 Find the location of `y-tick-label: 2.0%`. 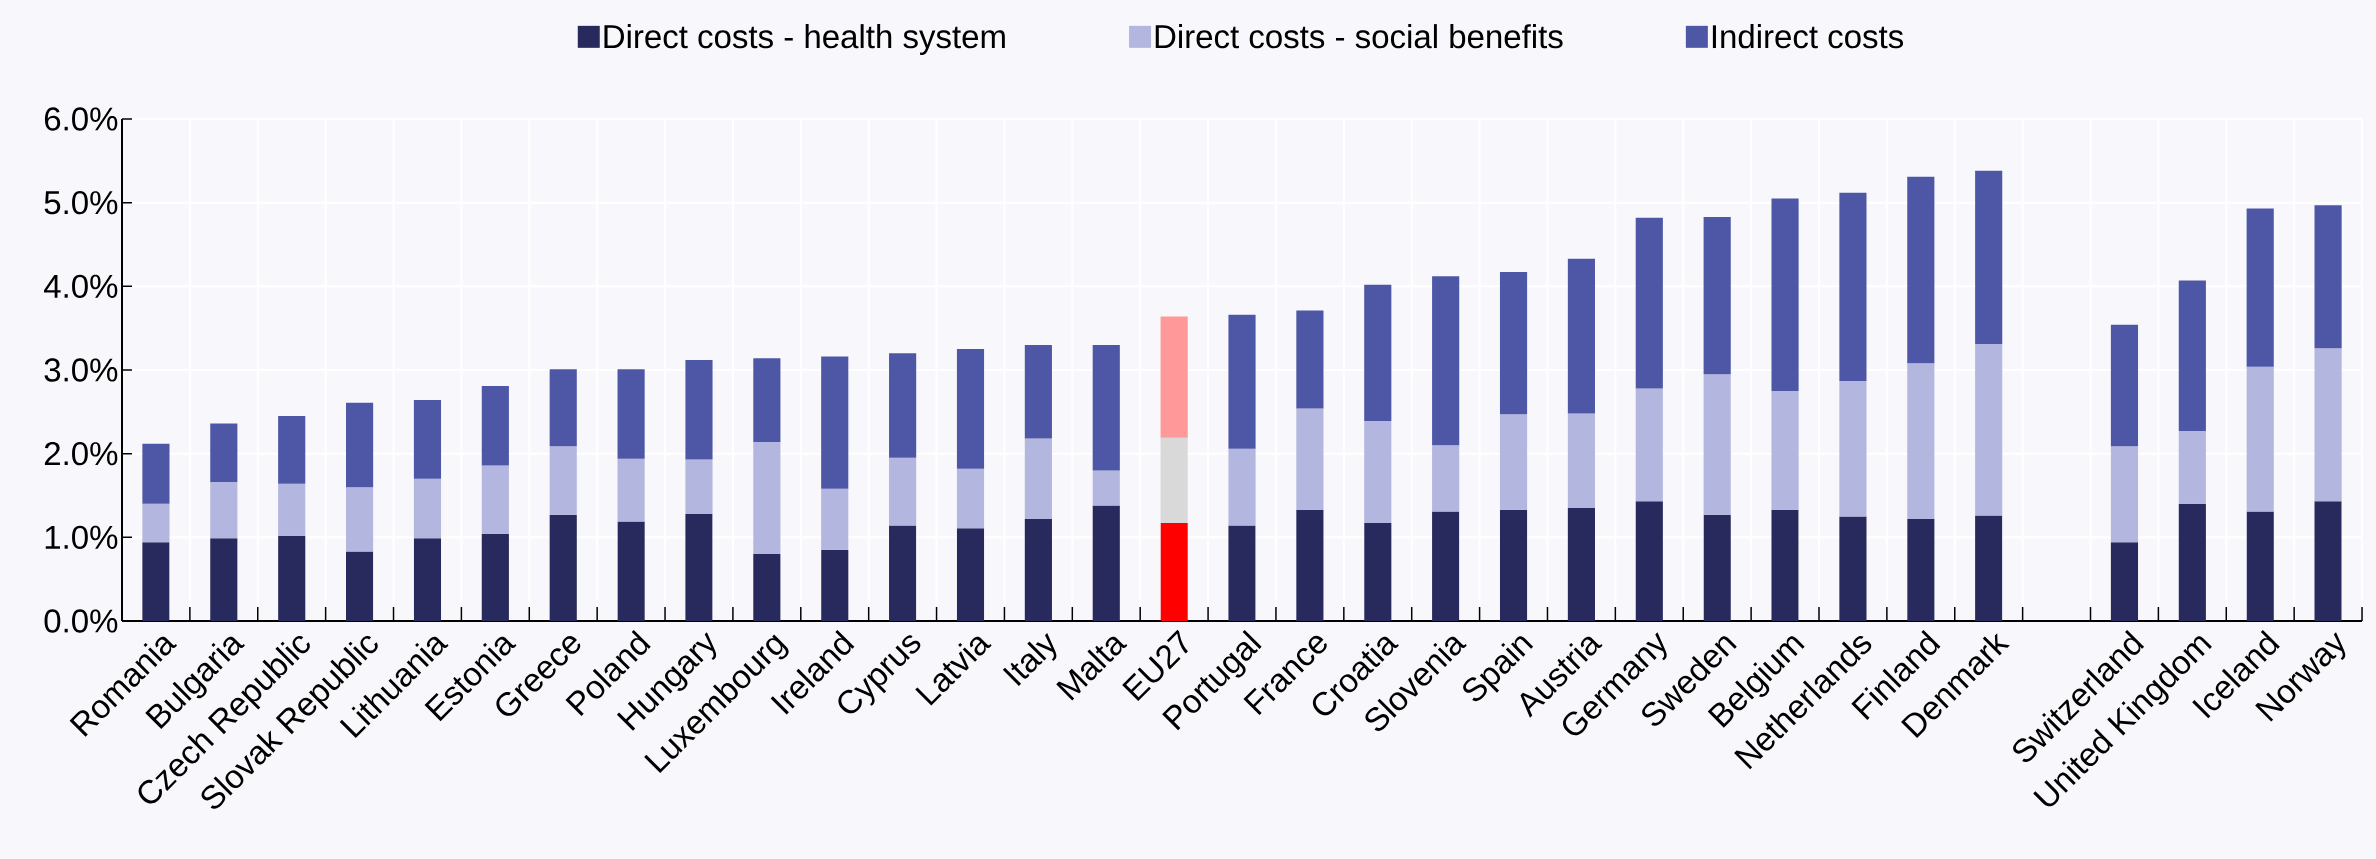

y-tick-label: 2.0% is located at coordinates (81, 453).